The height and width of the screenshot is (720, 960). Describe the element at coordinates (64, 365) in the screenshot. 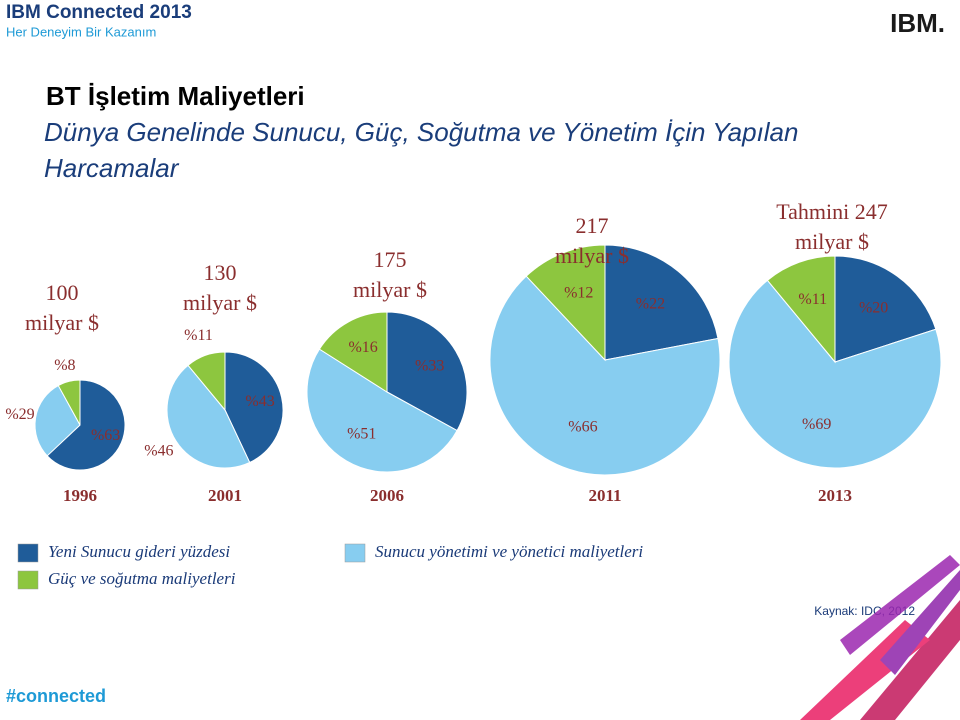

I see `value-label: %8` at that location.